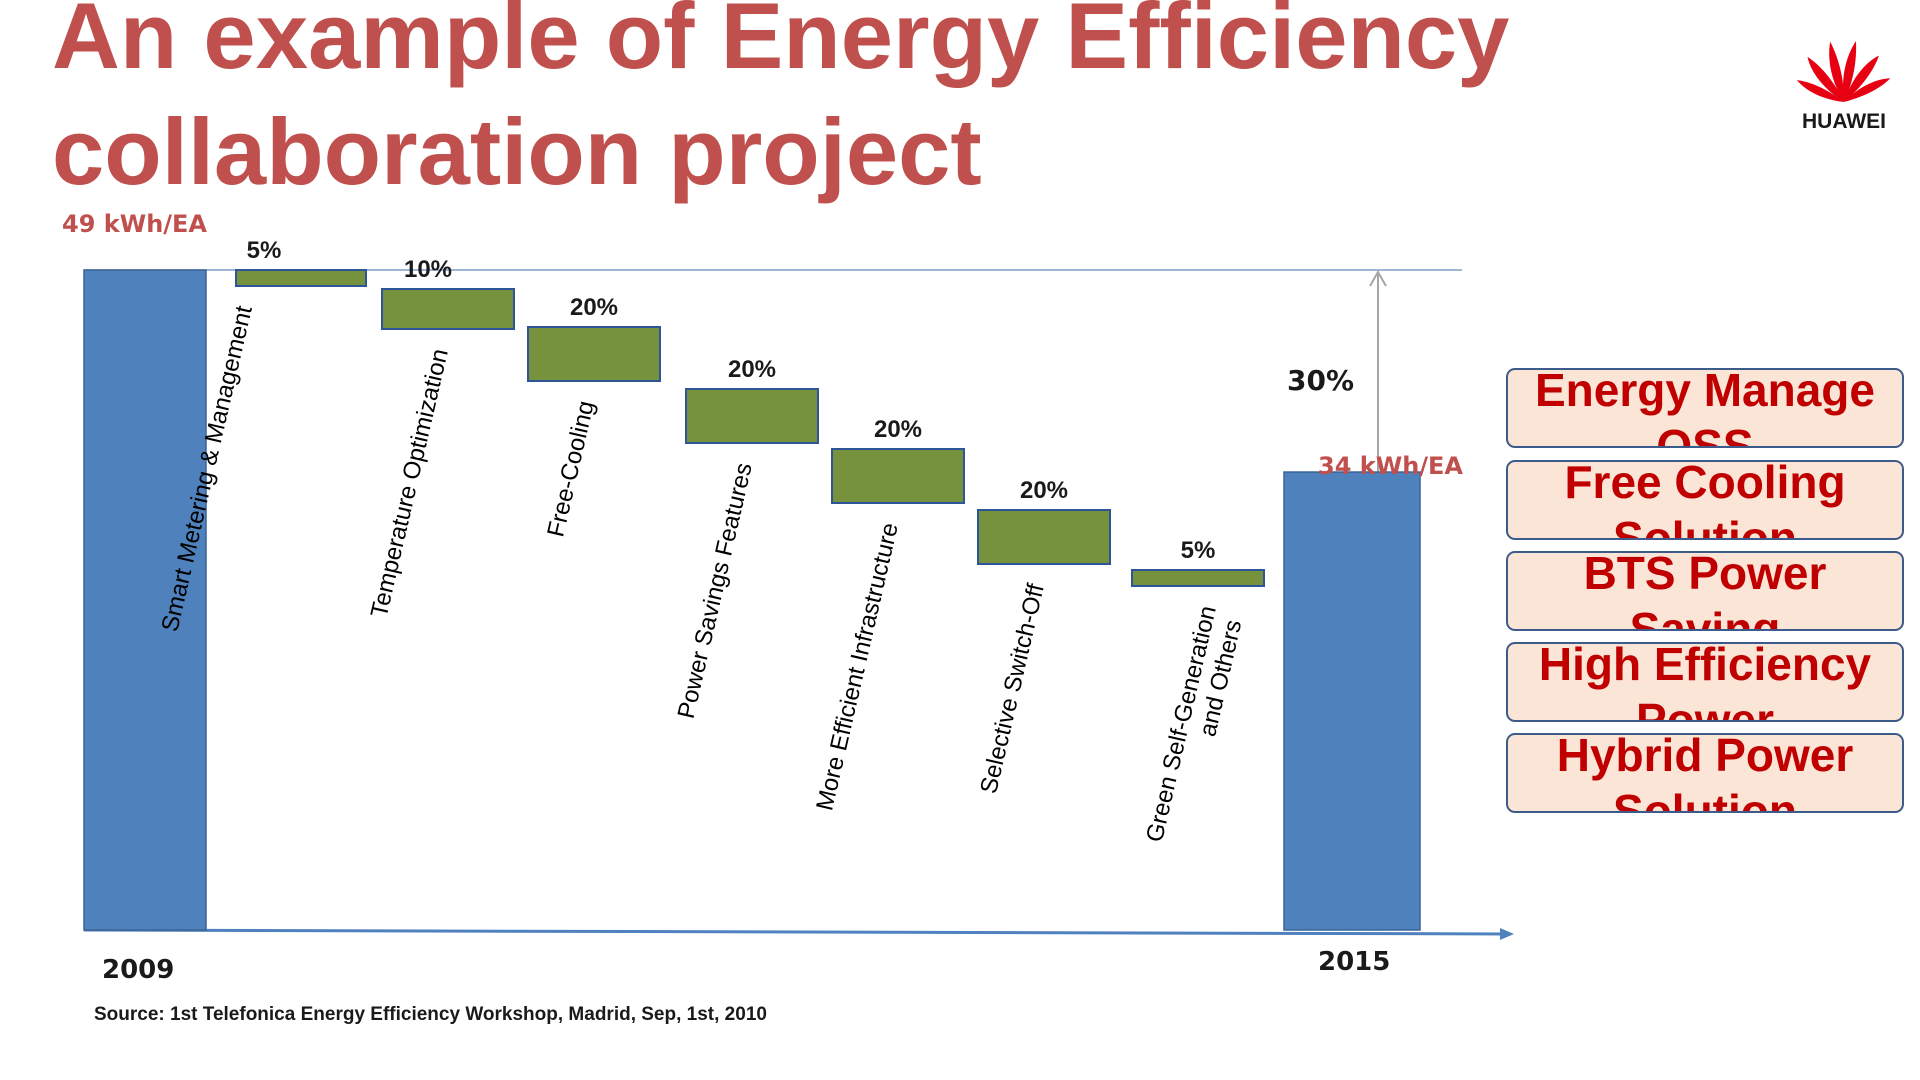  What do you see at coordinates (1195, 727) in the screenshot?
I see `step-category-label: Green Self-Generationand Others` at bounding box center [1195, 727].